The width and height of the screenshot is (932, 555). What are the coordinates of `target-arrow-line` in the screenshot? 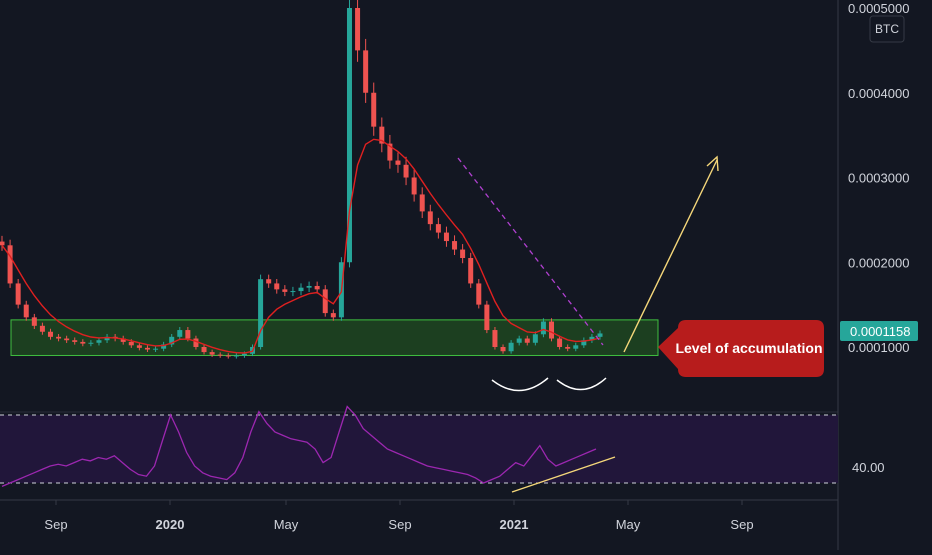 It's located at (670, 256).